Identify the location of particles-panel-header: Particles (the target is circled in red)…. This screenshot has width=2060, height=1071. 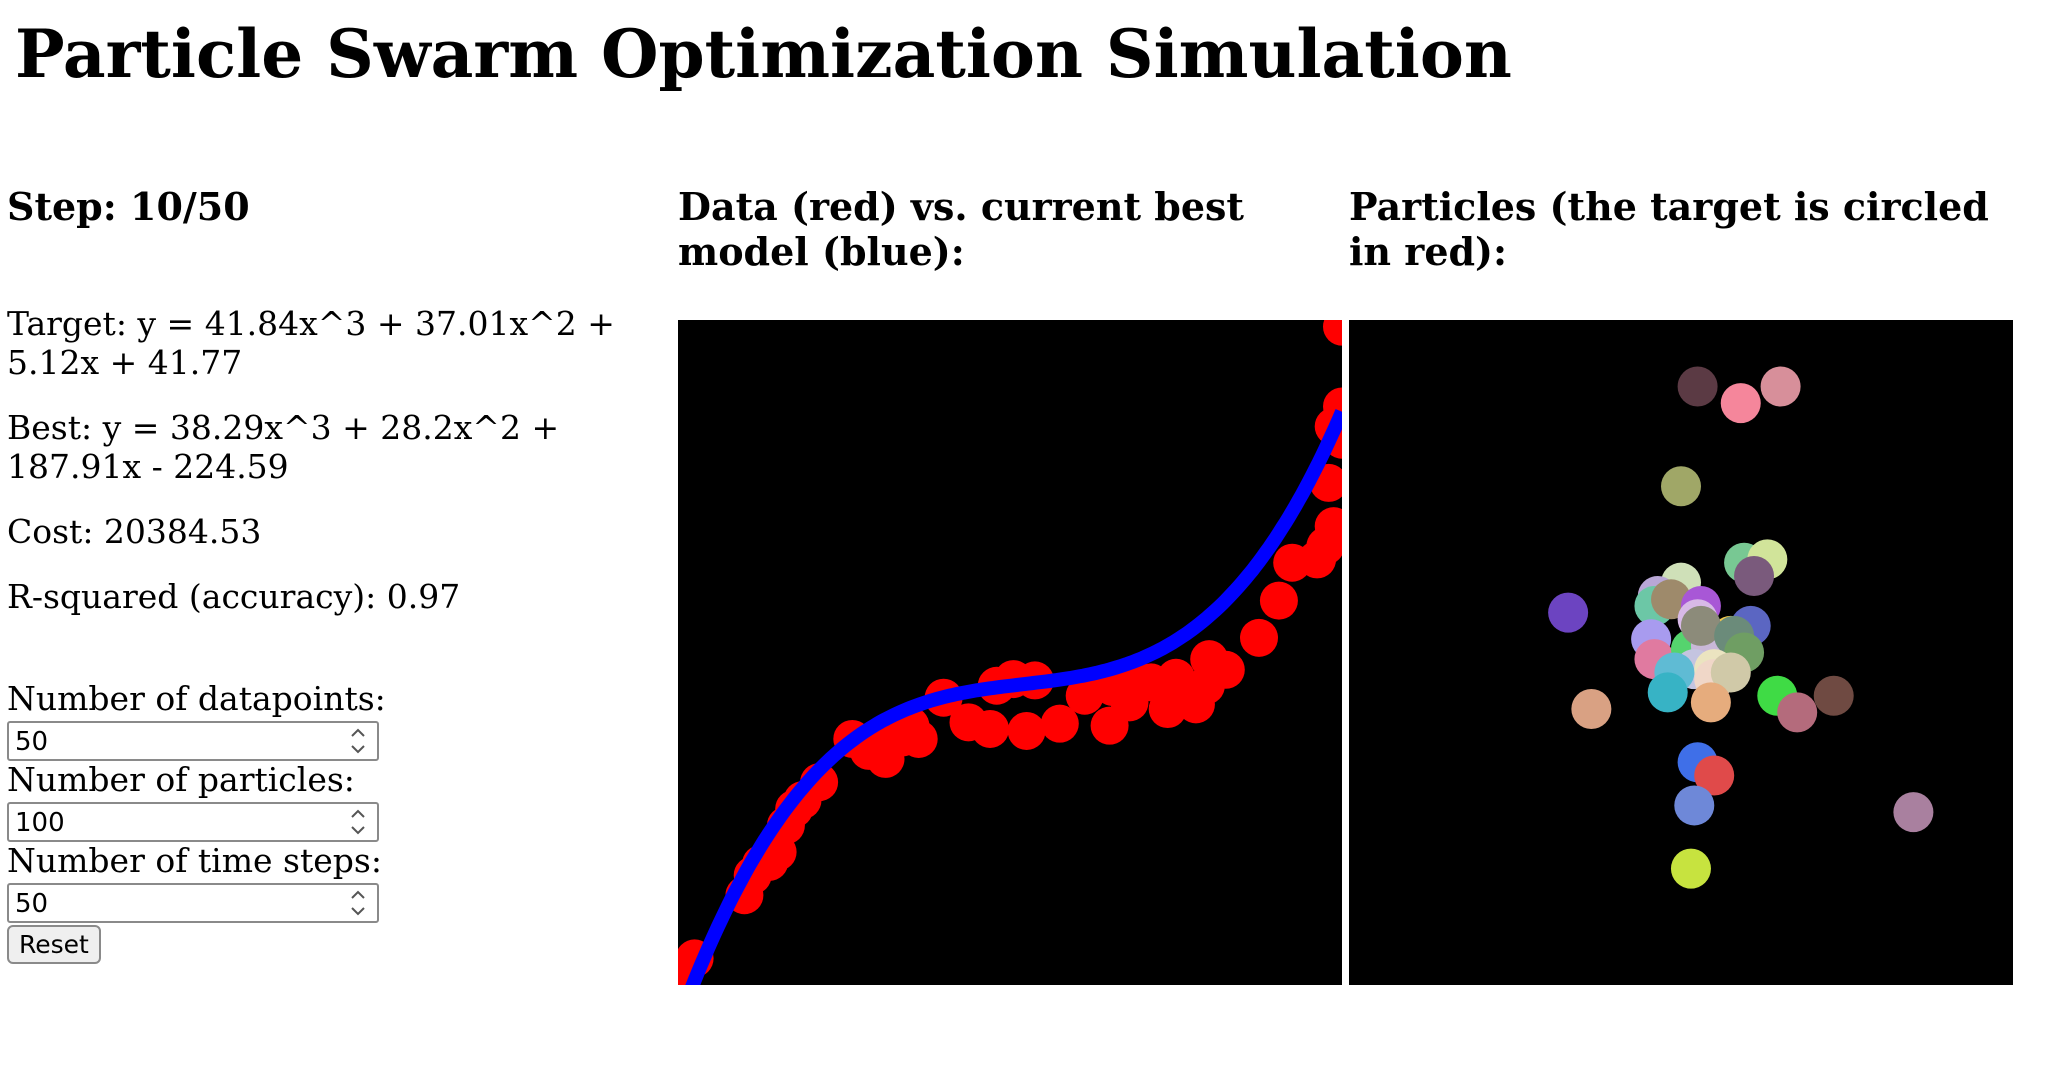
(1681, 244).